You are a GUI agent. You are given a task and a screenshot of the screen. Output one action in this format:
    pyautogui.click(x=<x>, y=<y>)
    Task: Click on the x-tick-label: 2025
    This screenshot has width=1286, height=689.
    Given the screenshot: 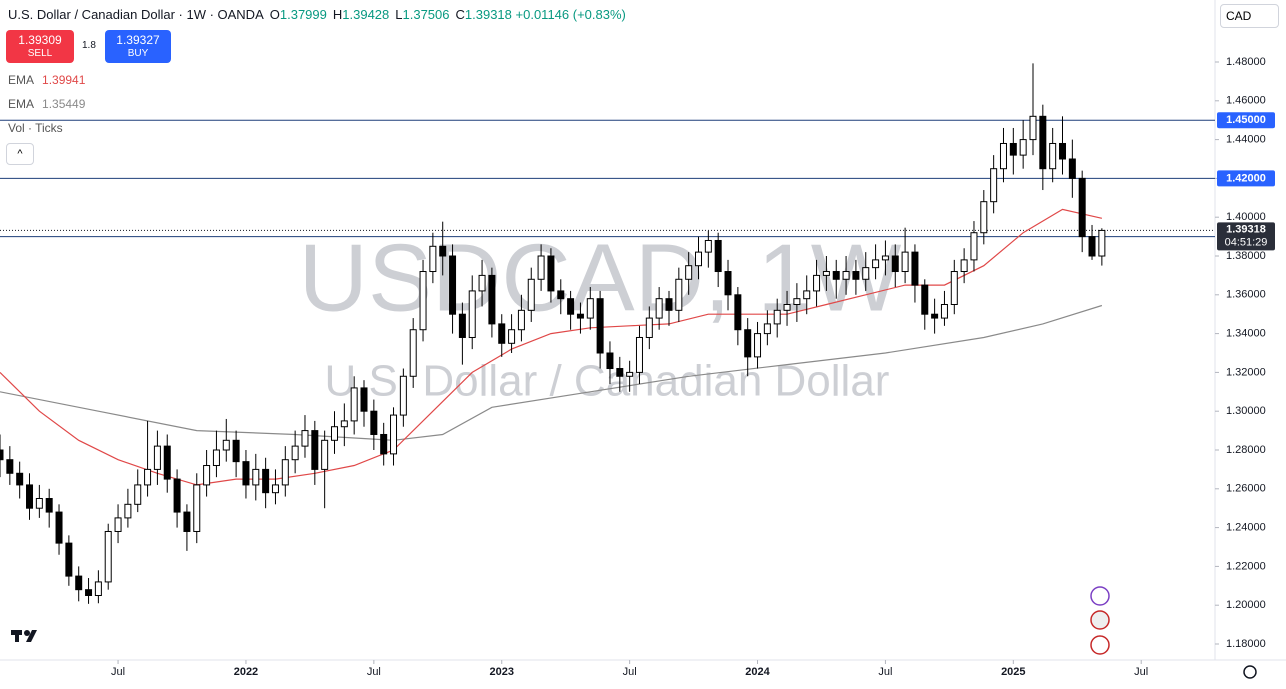 What is the action you would take?
    pyautogui.click(x=1013, y=672)
    